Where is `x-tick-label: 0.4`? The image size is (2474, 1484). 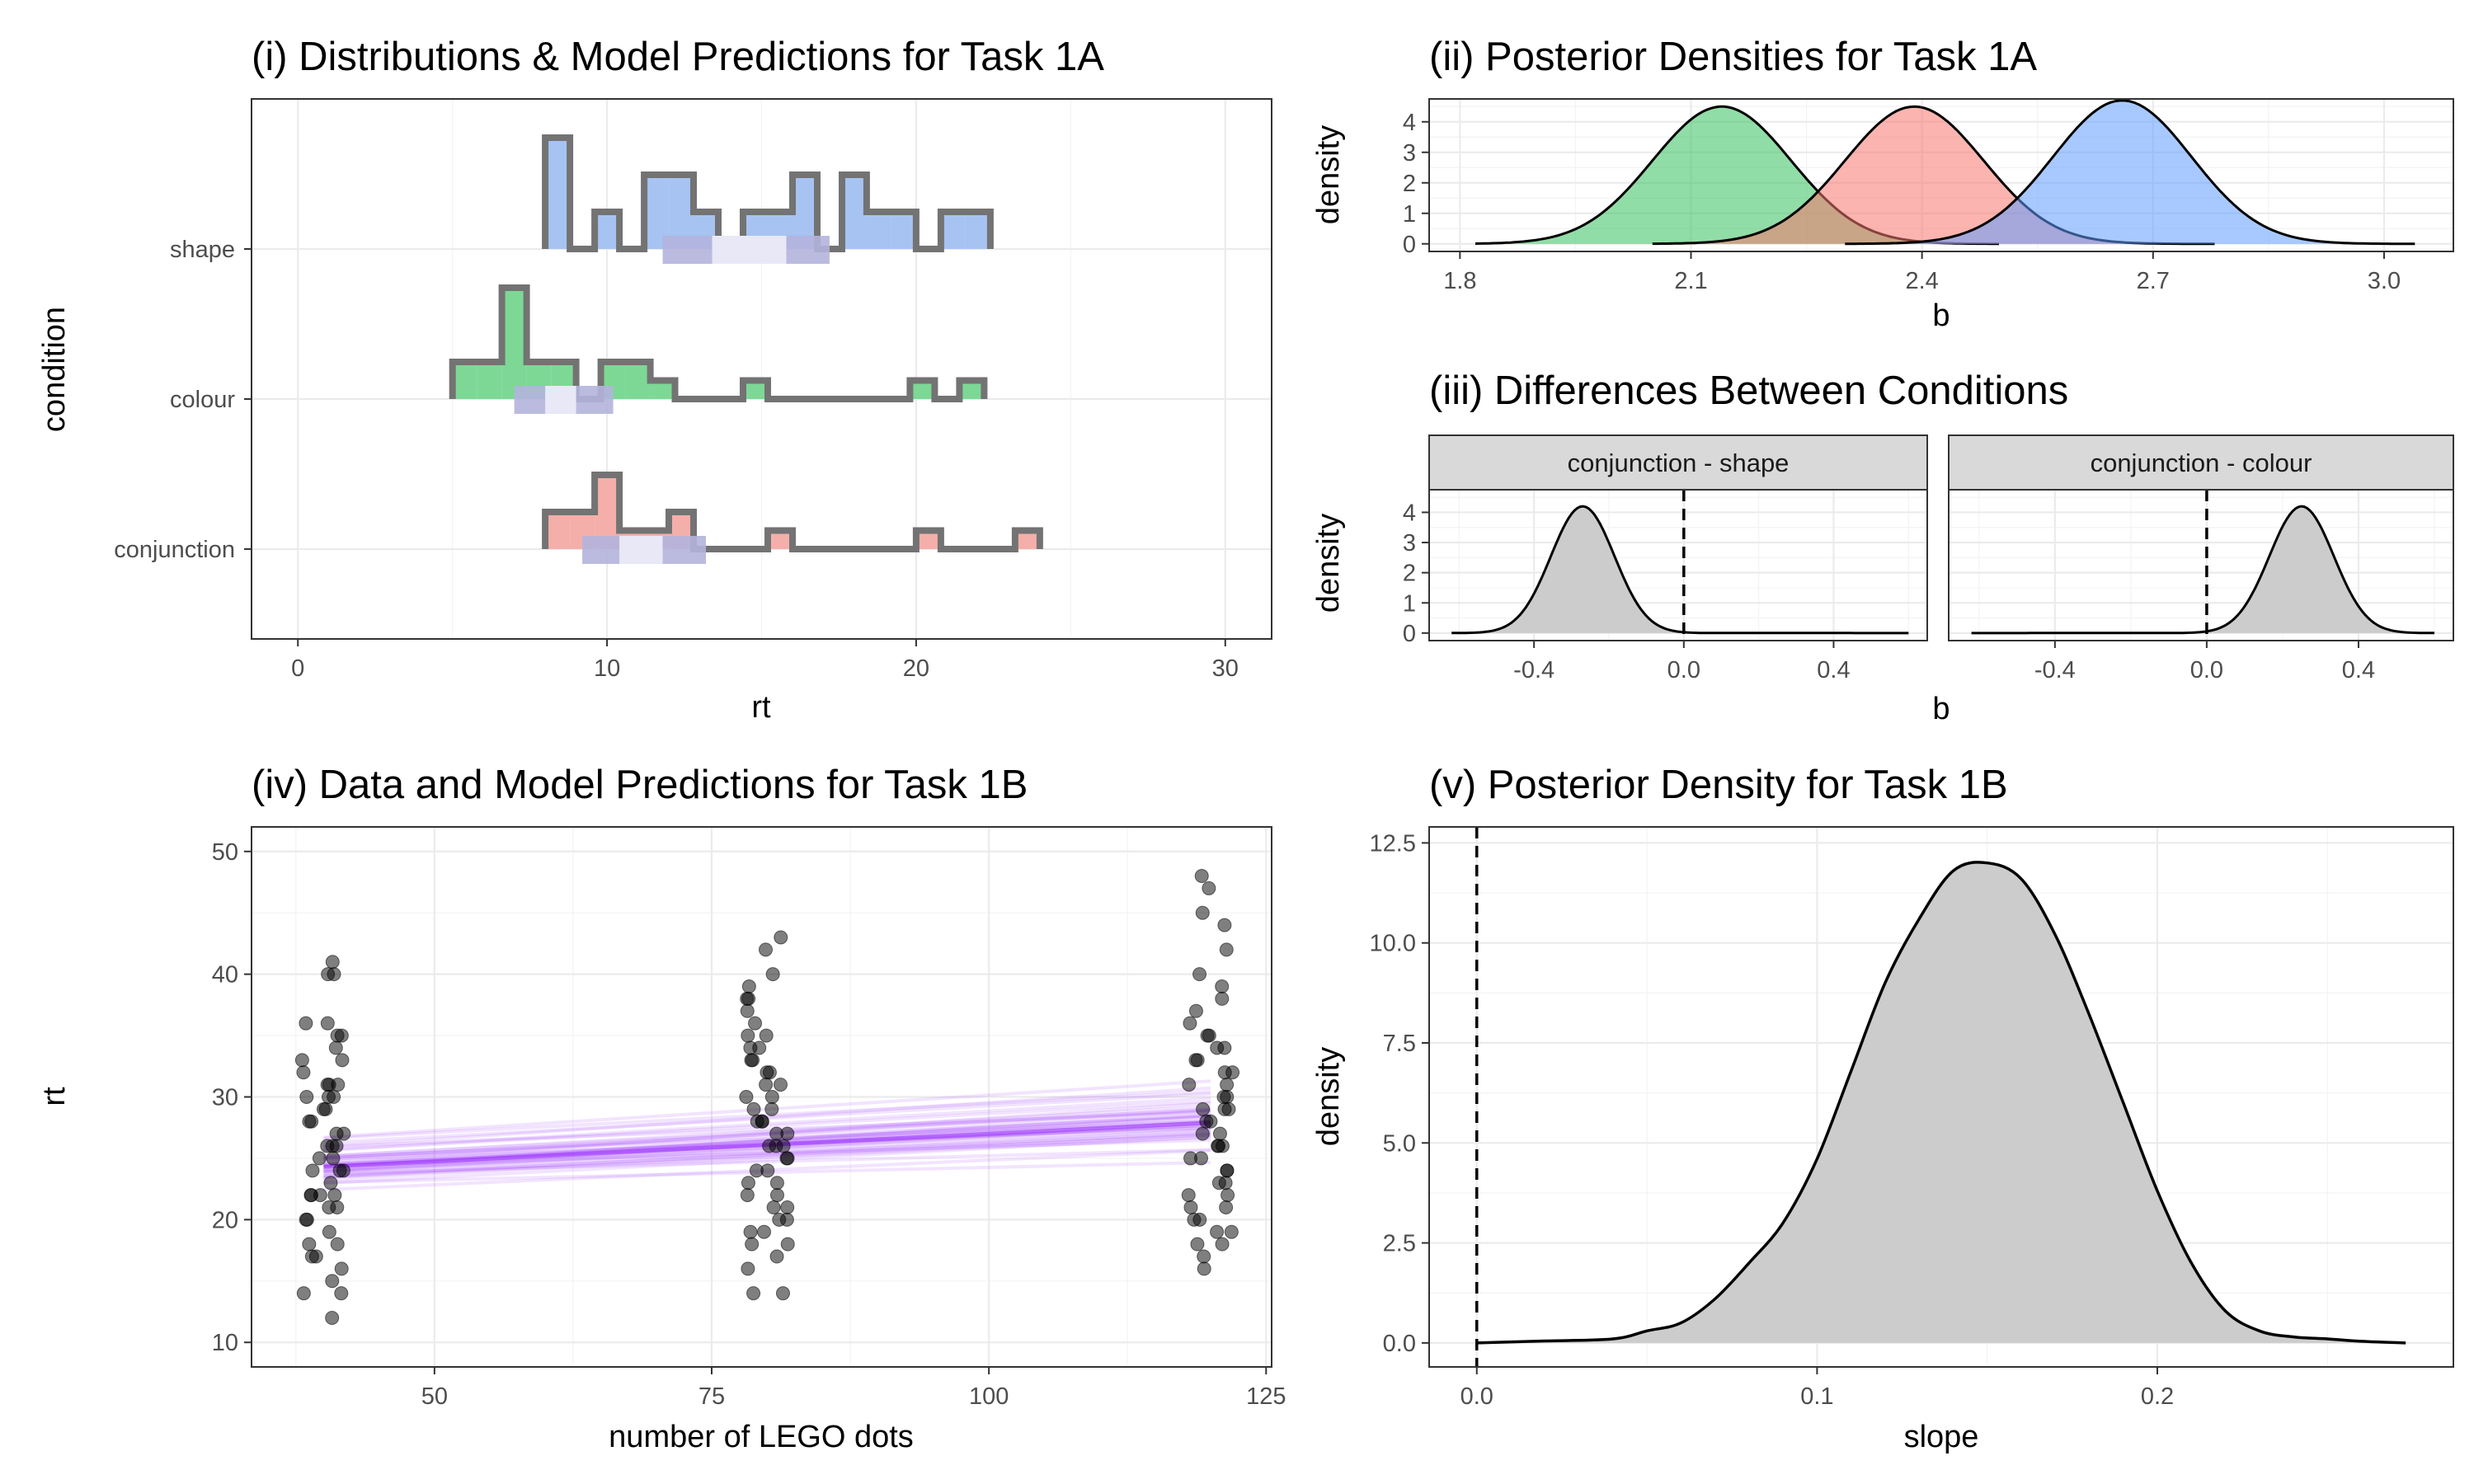 x-tick-label: 0.4 is located at coordinates (1833, 670).